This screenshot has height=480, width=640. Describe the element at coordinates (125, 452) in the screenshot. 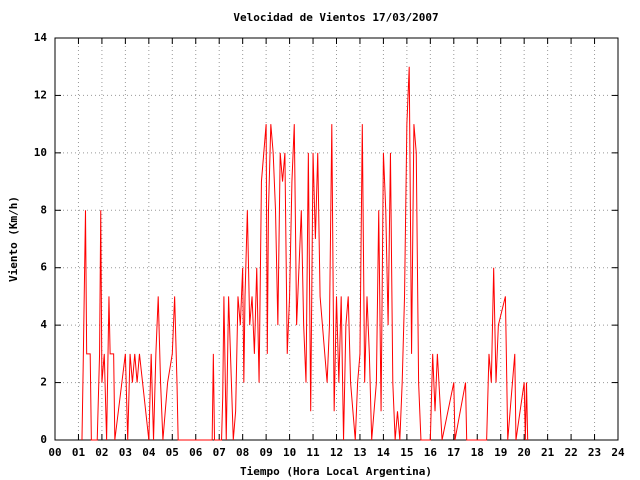

I see `x-tick-label: 03` at that location.